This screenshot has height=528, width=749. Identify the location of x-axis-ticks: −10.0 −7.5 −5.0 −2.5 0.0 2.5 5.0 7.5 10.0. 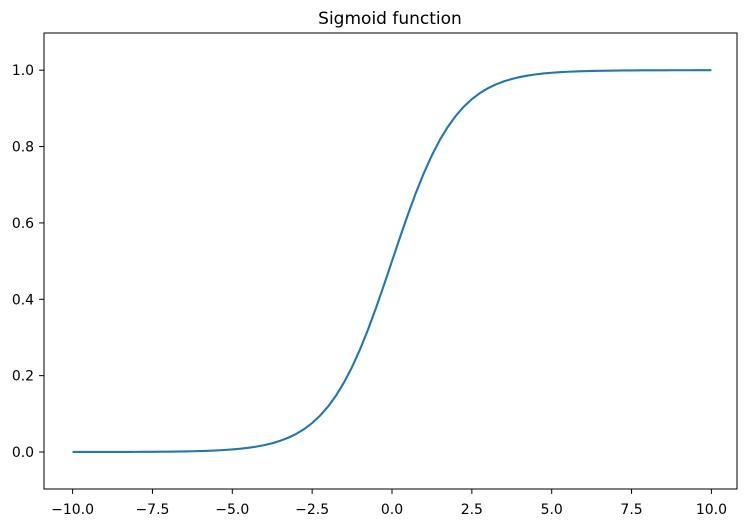
(389, 503).